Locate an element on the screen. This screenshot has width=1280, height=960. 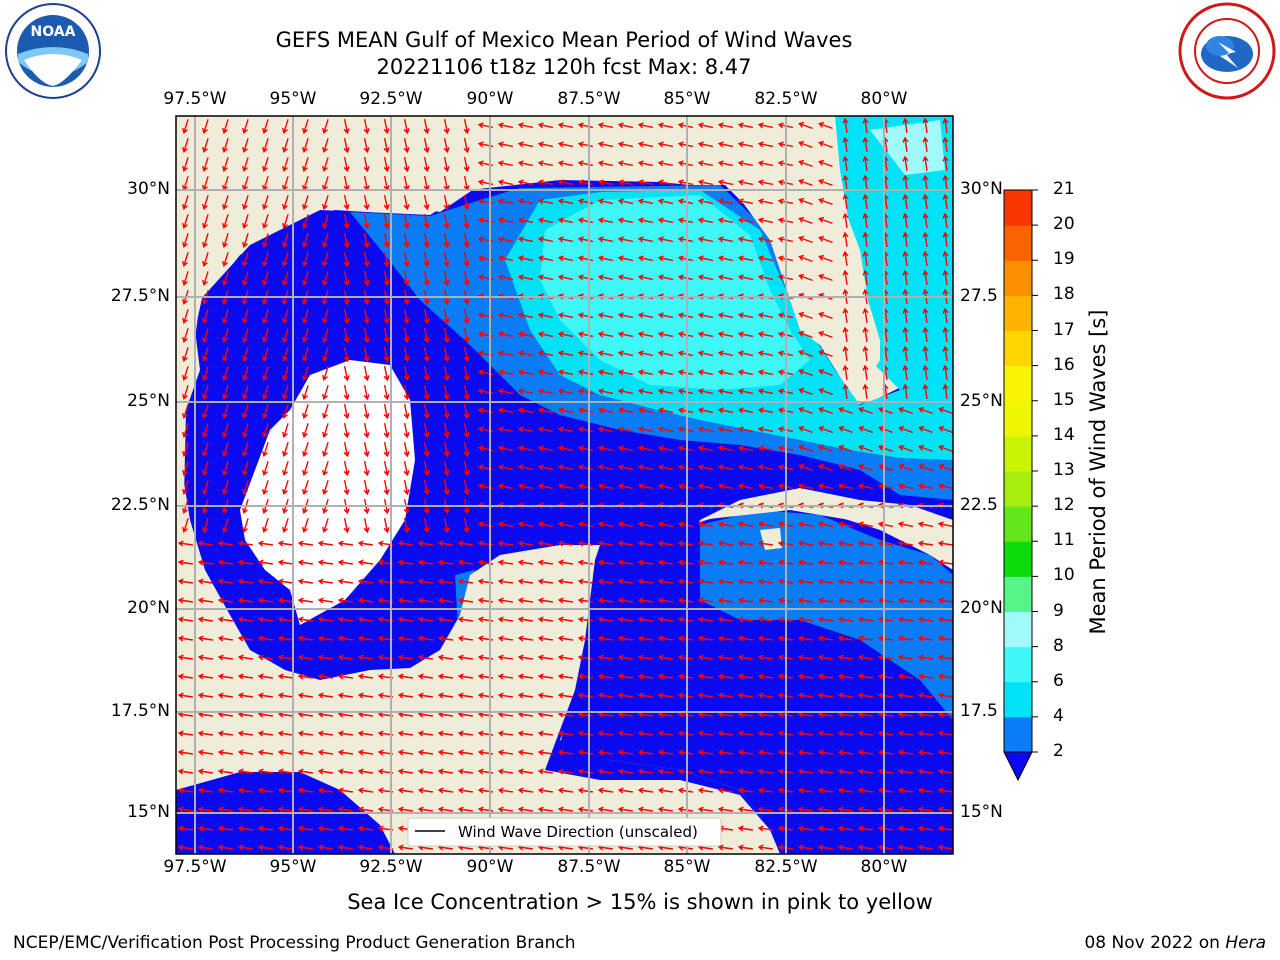
lon-label: 90°W is located at coordinates (490, 867).